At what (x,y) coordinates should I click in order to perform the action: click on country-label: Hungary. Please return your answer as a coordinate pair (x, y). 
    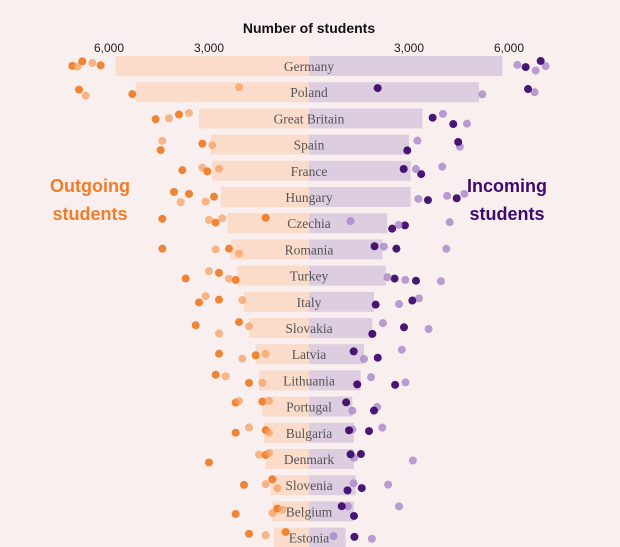
    Looking at the image, I should click on (308, 197).